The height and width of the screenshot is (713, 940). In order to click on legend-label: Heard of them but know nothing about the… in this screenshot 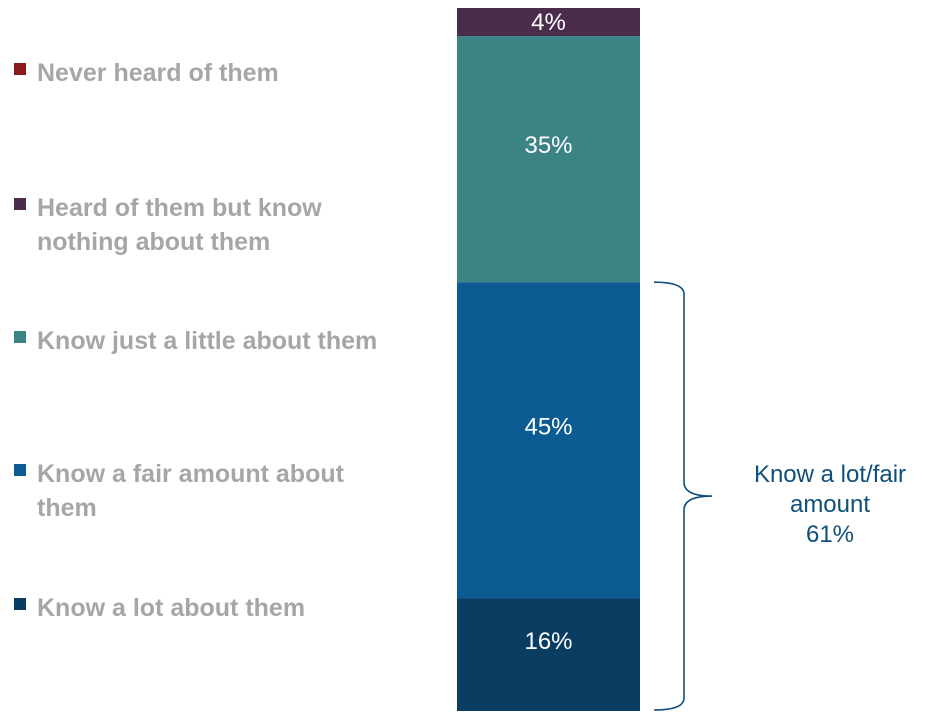, I will do `click(179, 225)`.